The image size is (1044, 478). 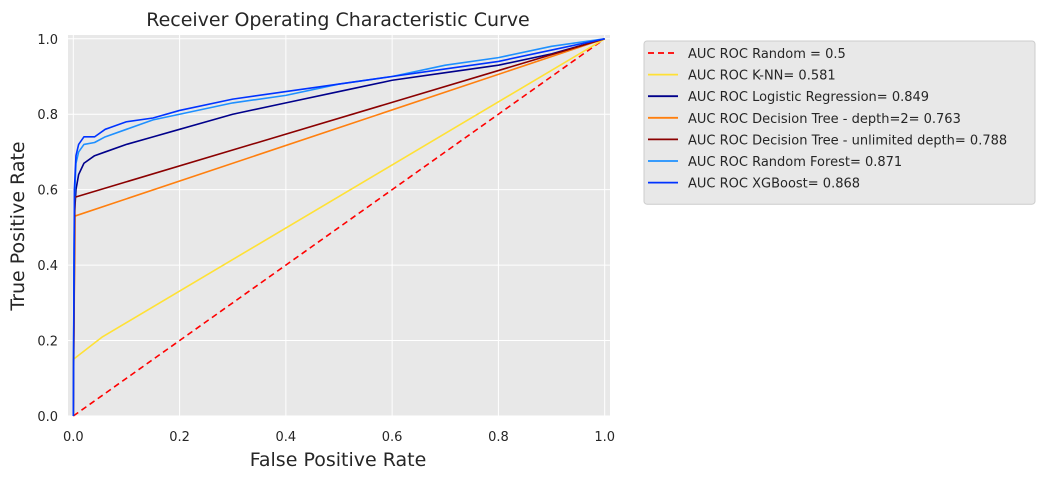 What do you see at coordinates (73, 437) in the screenshot?
I see `x-tick-label: 0.0` at bounding box center [73, 437].